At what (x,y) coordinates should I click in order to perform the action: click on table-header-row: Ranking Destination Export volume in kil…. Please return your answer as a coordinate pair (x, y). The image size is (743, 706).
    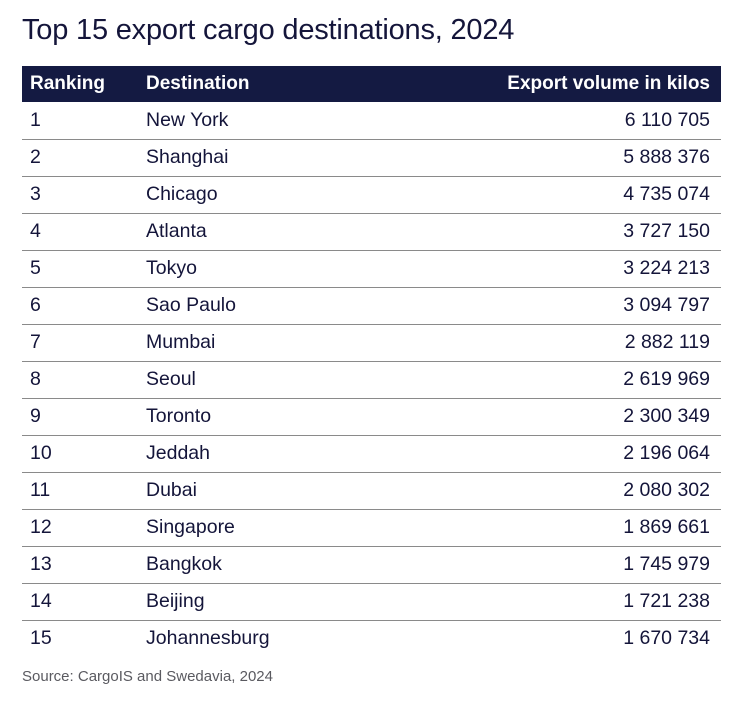
    Looking at the image, I should click on (371, 84).